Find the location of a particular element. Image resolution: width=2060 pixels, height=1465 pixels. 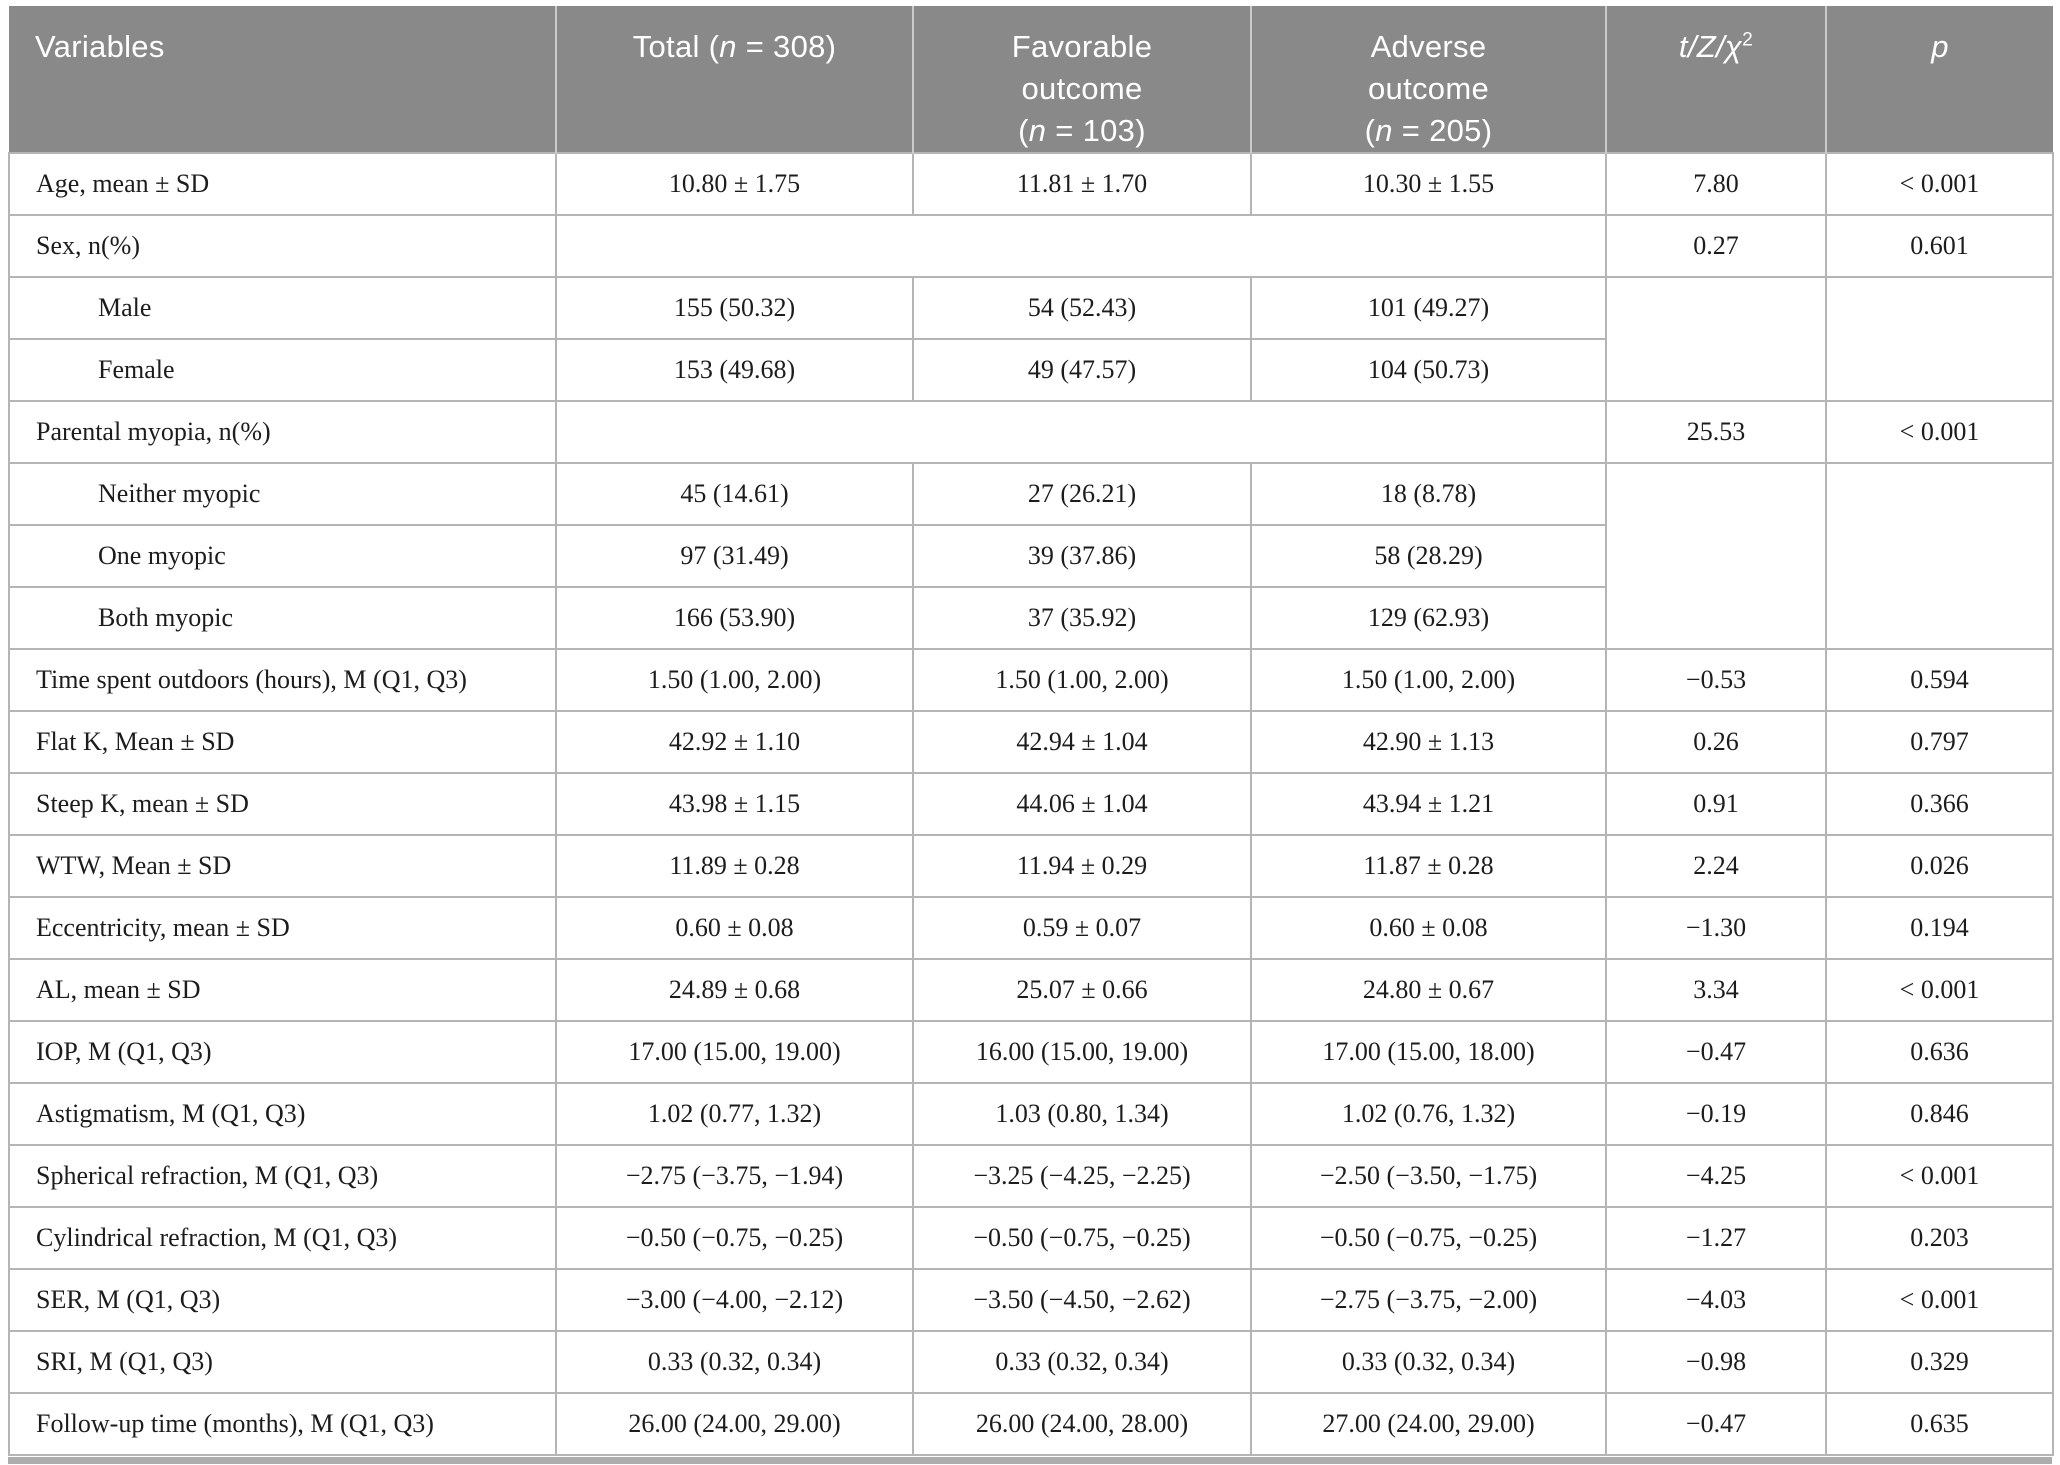

cell-statistic-empty is located at coordinates (1716, 556).